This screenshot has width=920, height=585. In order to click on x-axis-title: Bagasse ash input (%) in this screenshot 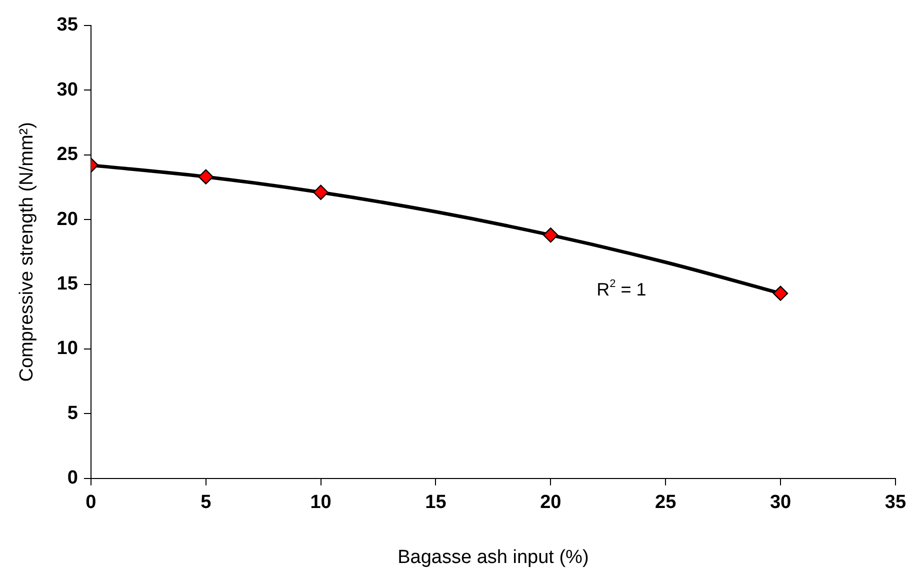, I will do `click(493, 557)`.